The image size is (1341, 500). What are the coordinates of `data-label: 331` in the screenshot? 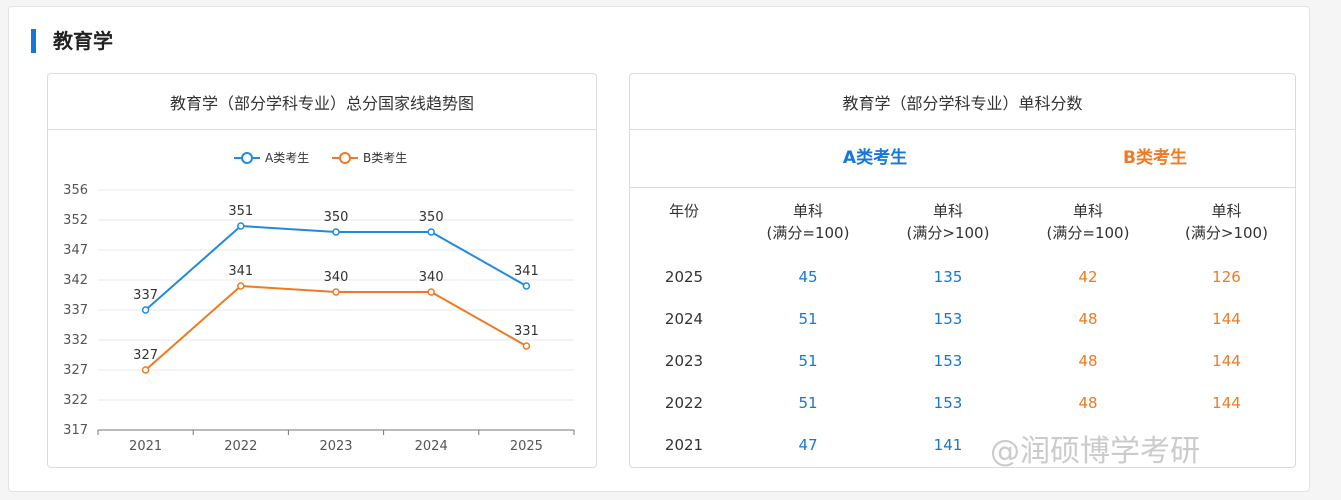 It's located at (526, 331).